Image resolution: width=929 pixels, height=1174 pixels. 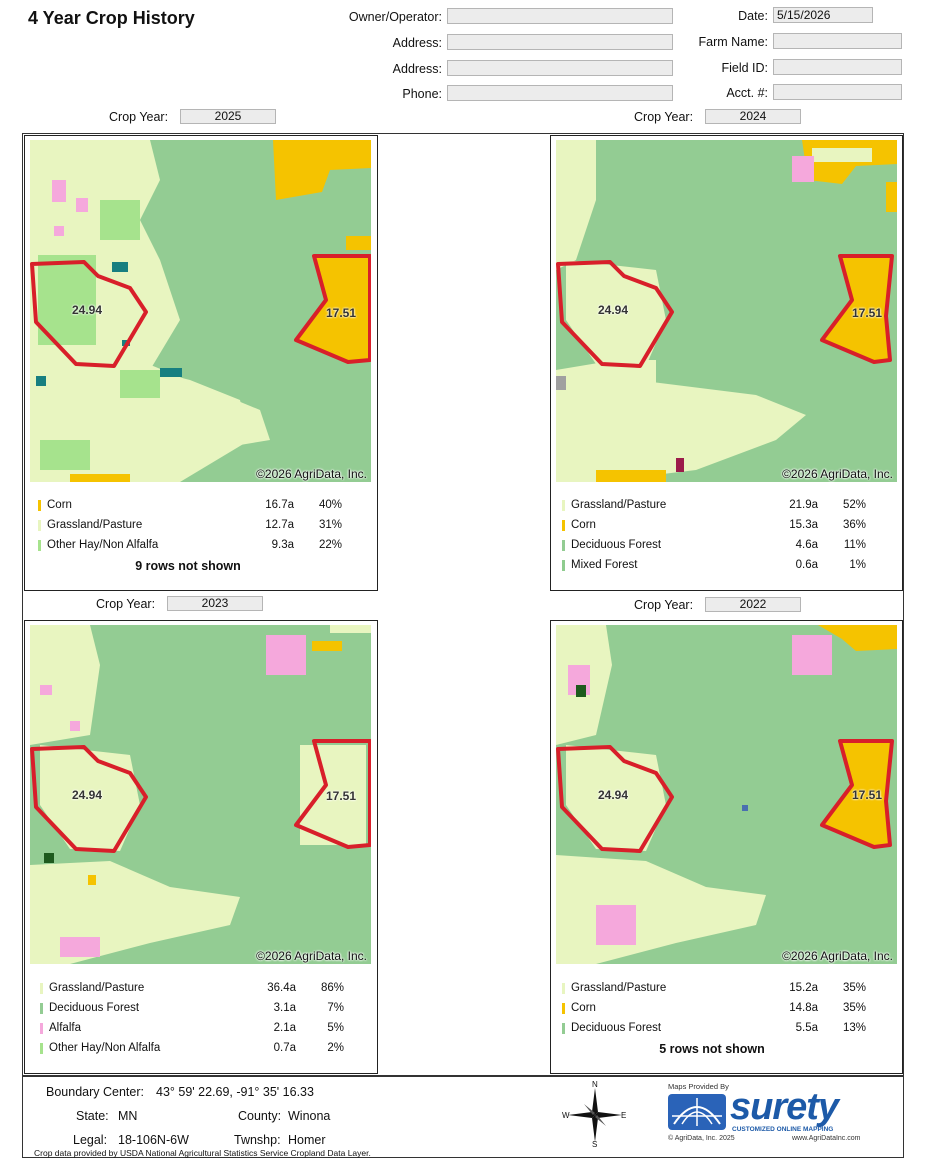 What do you see at coordinates (604, 565) in the screenshot?
I see `legend-crop-name: Mixed Forest` at bounding box center [604, 565].